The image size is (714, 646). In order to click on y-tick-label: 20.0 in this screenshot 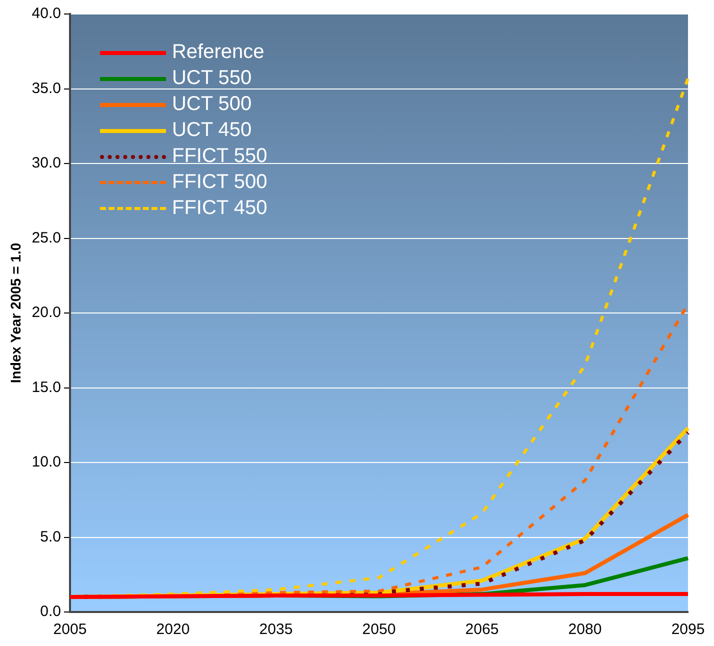, I will do `click(46, 313)`.